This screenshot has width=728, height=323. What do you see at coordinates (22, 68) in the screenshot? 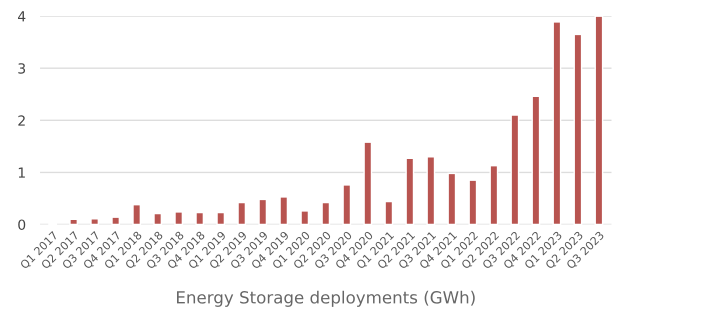
I see `y-tick-label: 3` at bounding box center [22, 68].